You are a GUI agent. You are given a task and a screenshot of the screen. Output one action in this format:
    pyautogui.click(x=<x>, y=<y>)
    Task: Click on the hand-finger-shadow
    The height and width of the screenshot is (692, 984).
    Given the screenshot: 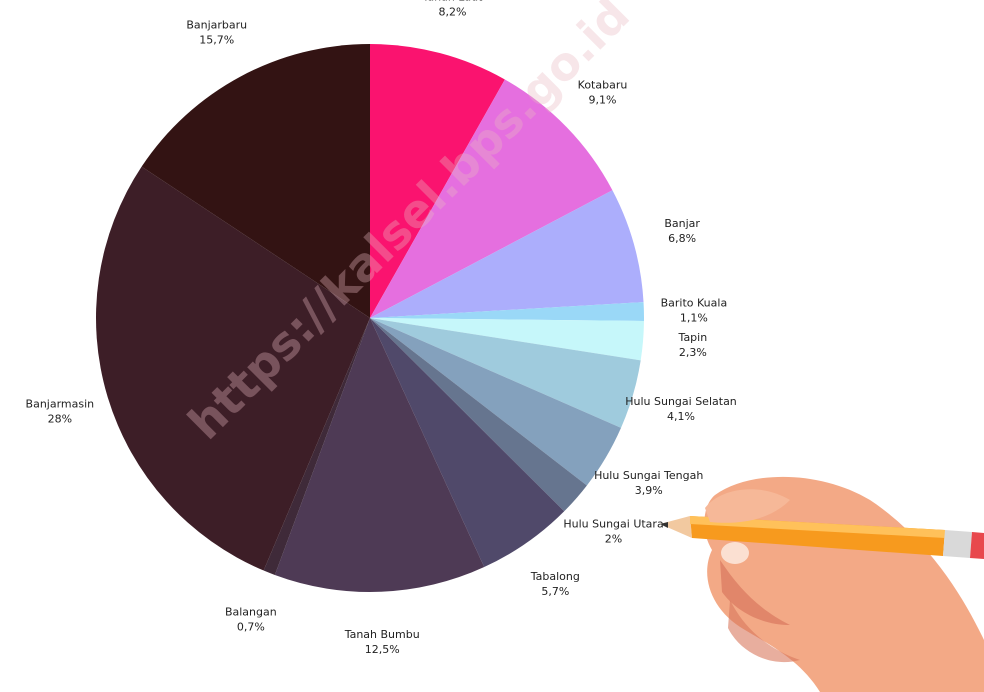 What is the action you would take?
    pyautogui.click(x=755, y=592)
    